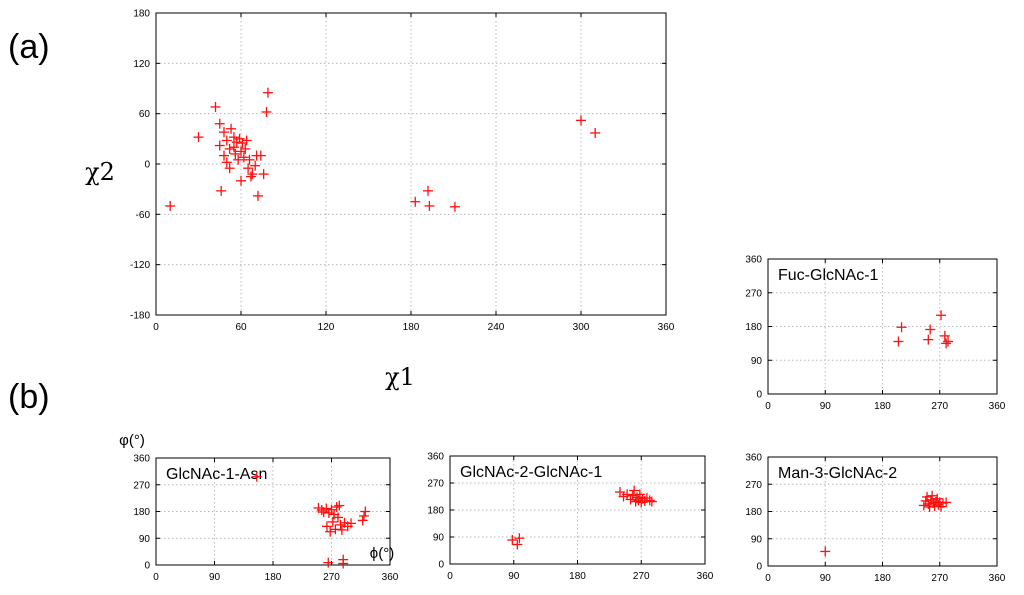 The width and height of the screenshot is (1024, 595). I want to click on panel-label-a: (a), so click(29, 47).